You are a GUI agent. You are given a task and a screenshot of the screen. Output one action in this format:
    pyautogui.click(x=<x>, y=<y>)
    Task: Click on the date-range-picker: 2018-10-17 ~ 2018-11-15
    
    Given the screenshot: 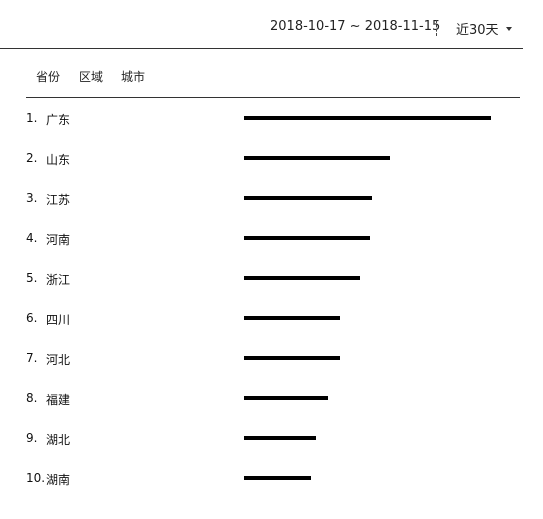 What is the action you would take?
    pyautogui.click(x=355, y=26)
    